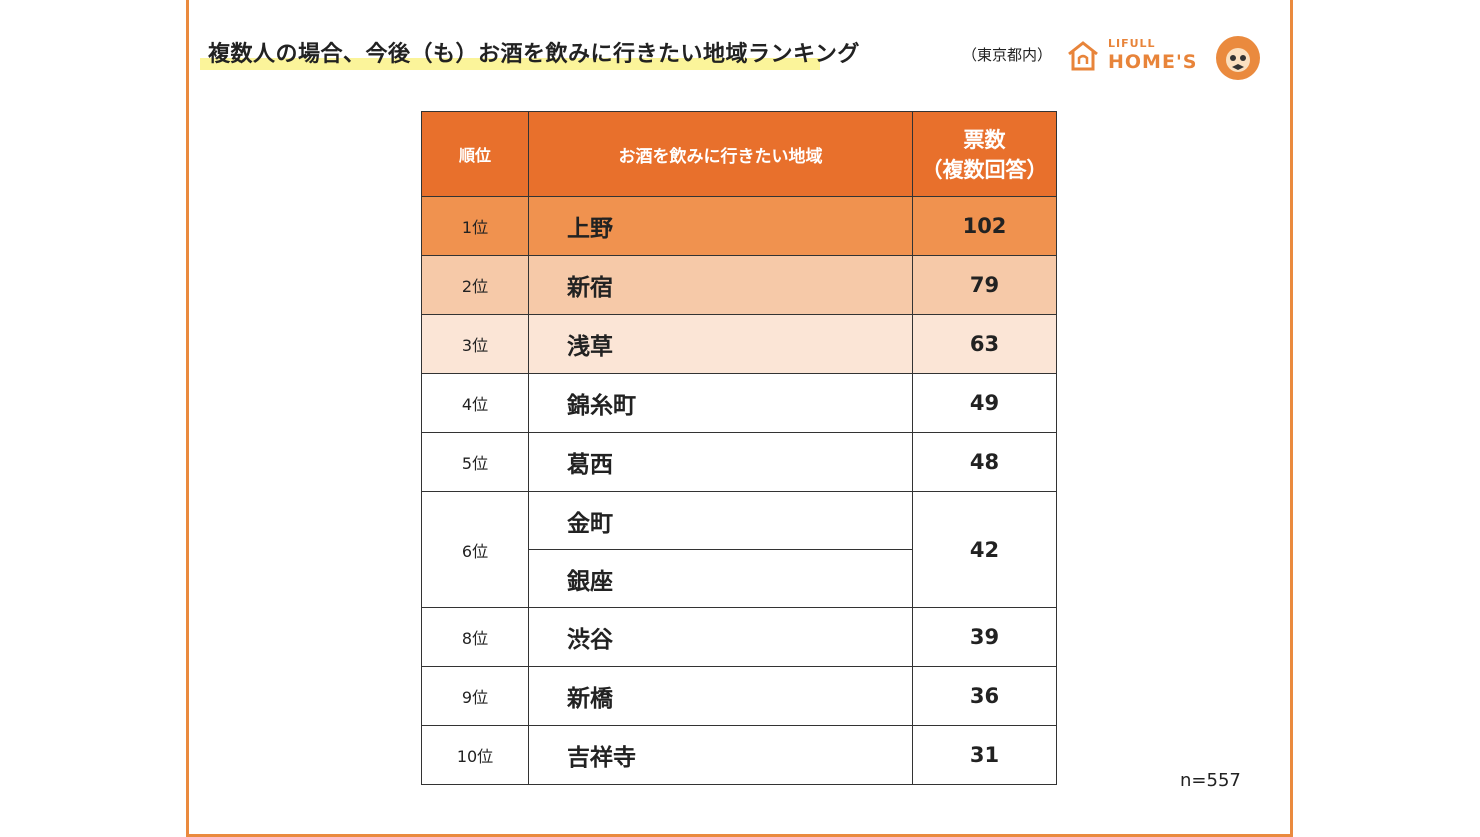  I want to click on row: 9位 新橋 36, so click(739, 696).